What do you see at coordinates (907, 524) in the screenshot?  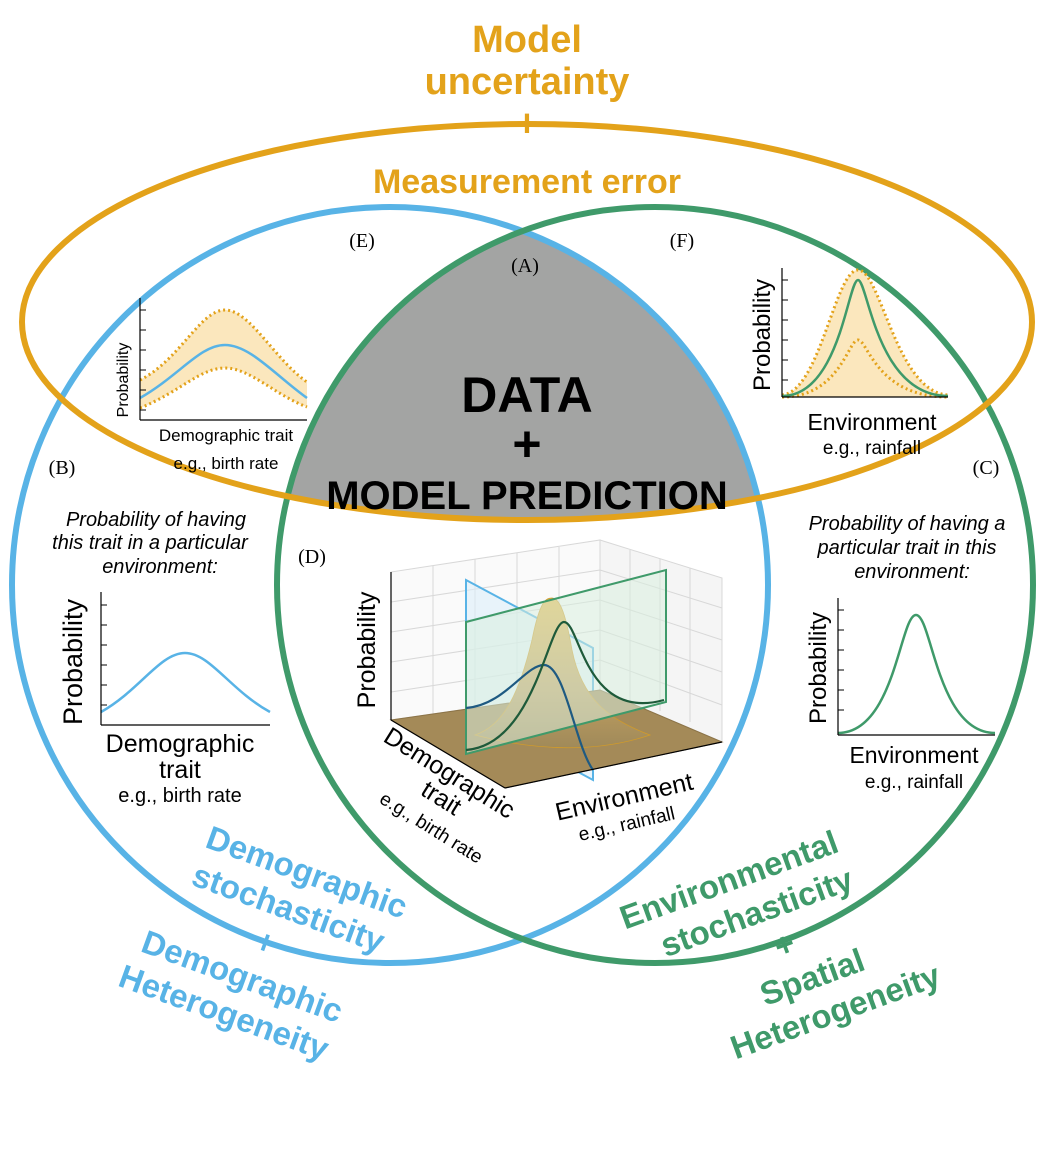 I see `panel-c-caption1: Probability of having a` at bounding box center [907, 524].